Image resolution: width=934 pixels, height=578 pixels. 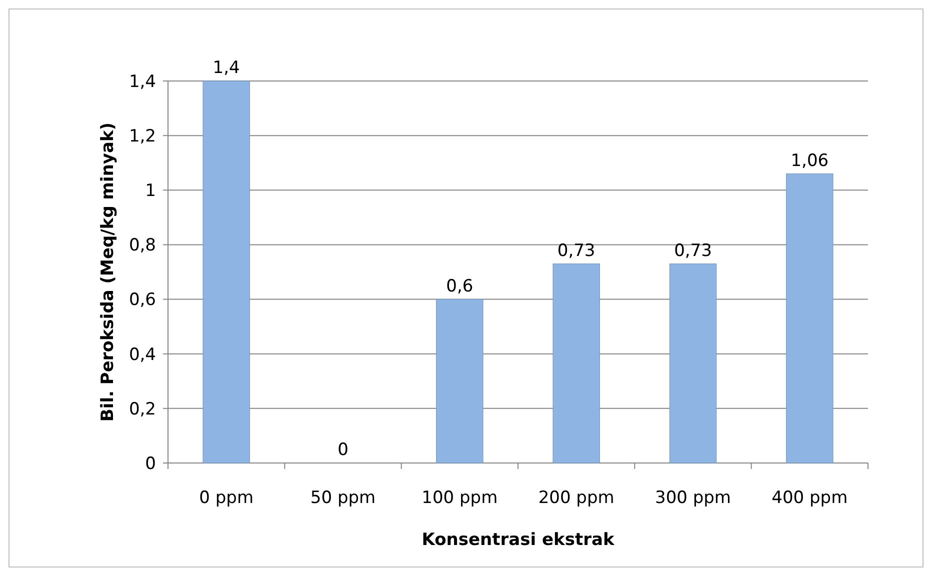 I want to click on x-axis-title: Konsentrasi ekstrak, so click(x=518, y=540).